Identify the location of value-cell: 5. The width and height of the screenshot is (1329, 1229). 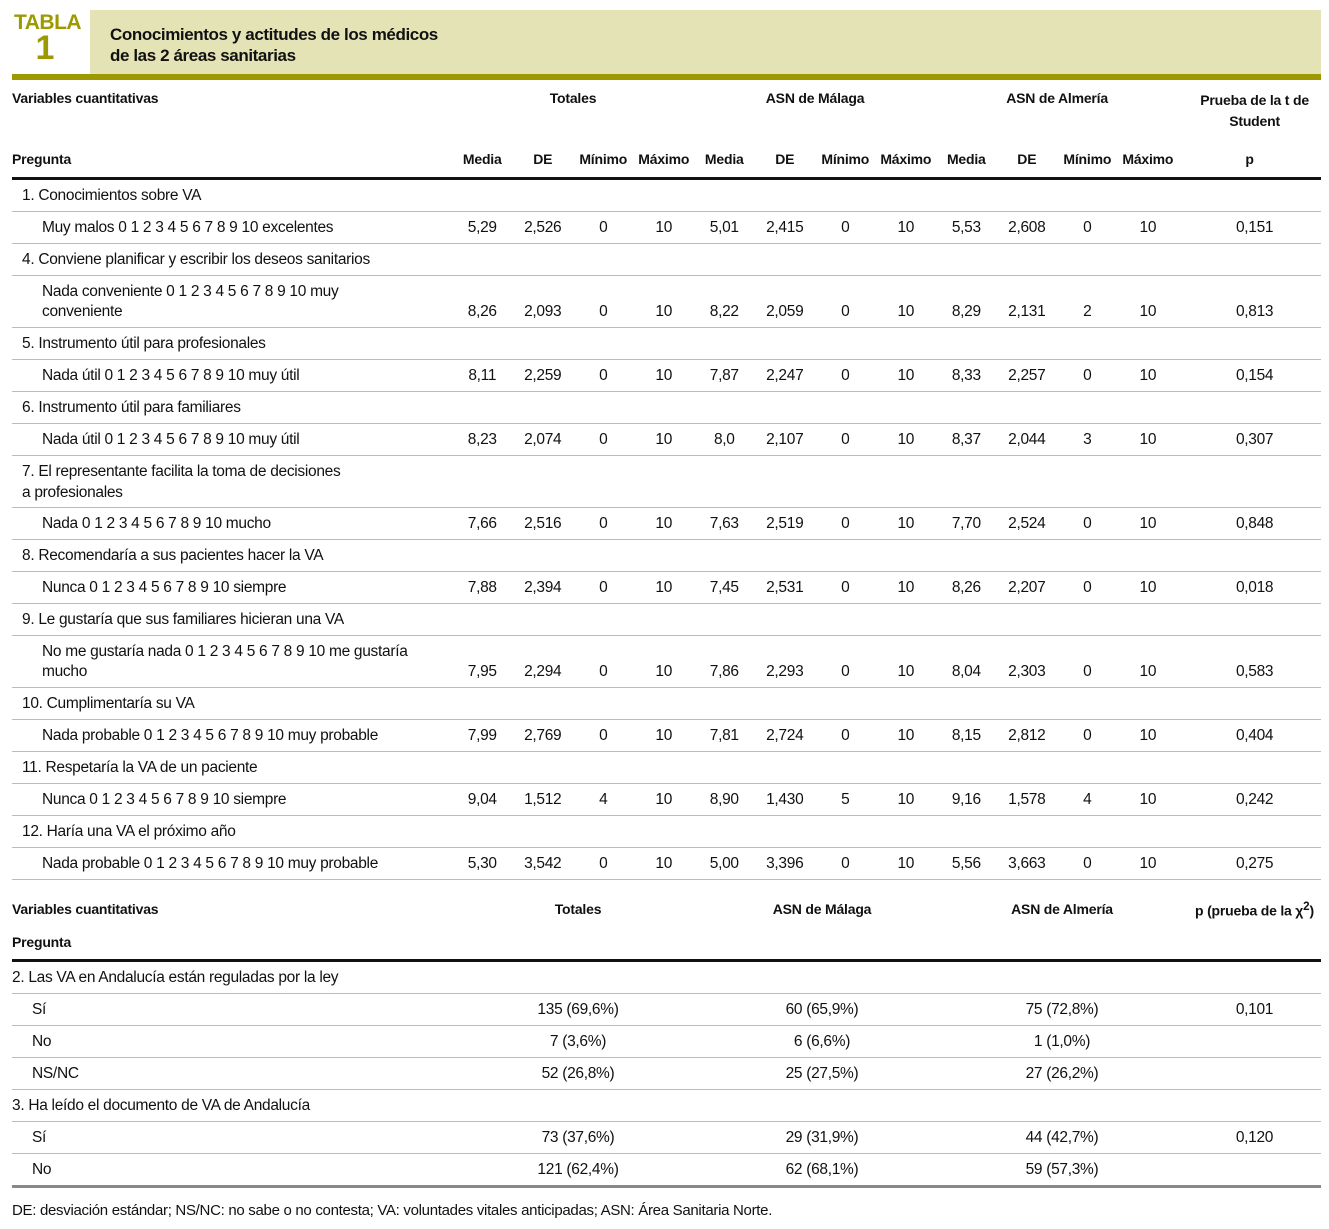
(845, 799).